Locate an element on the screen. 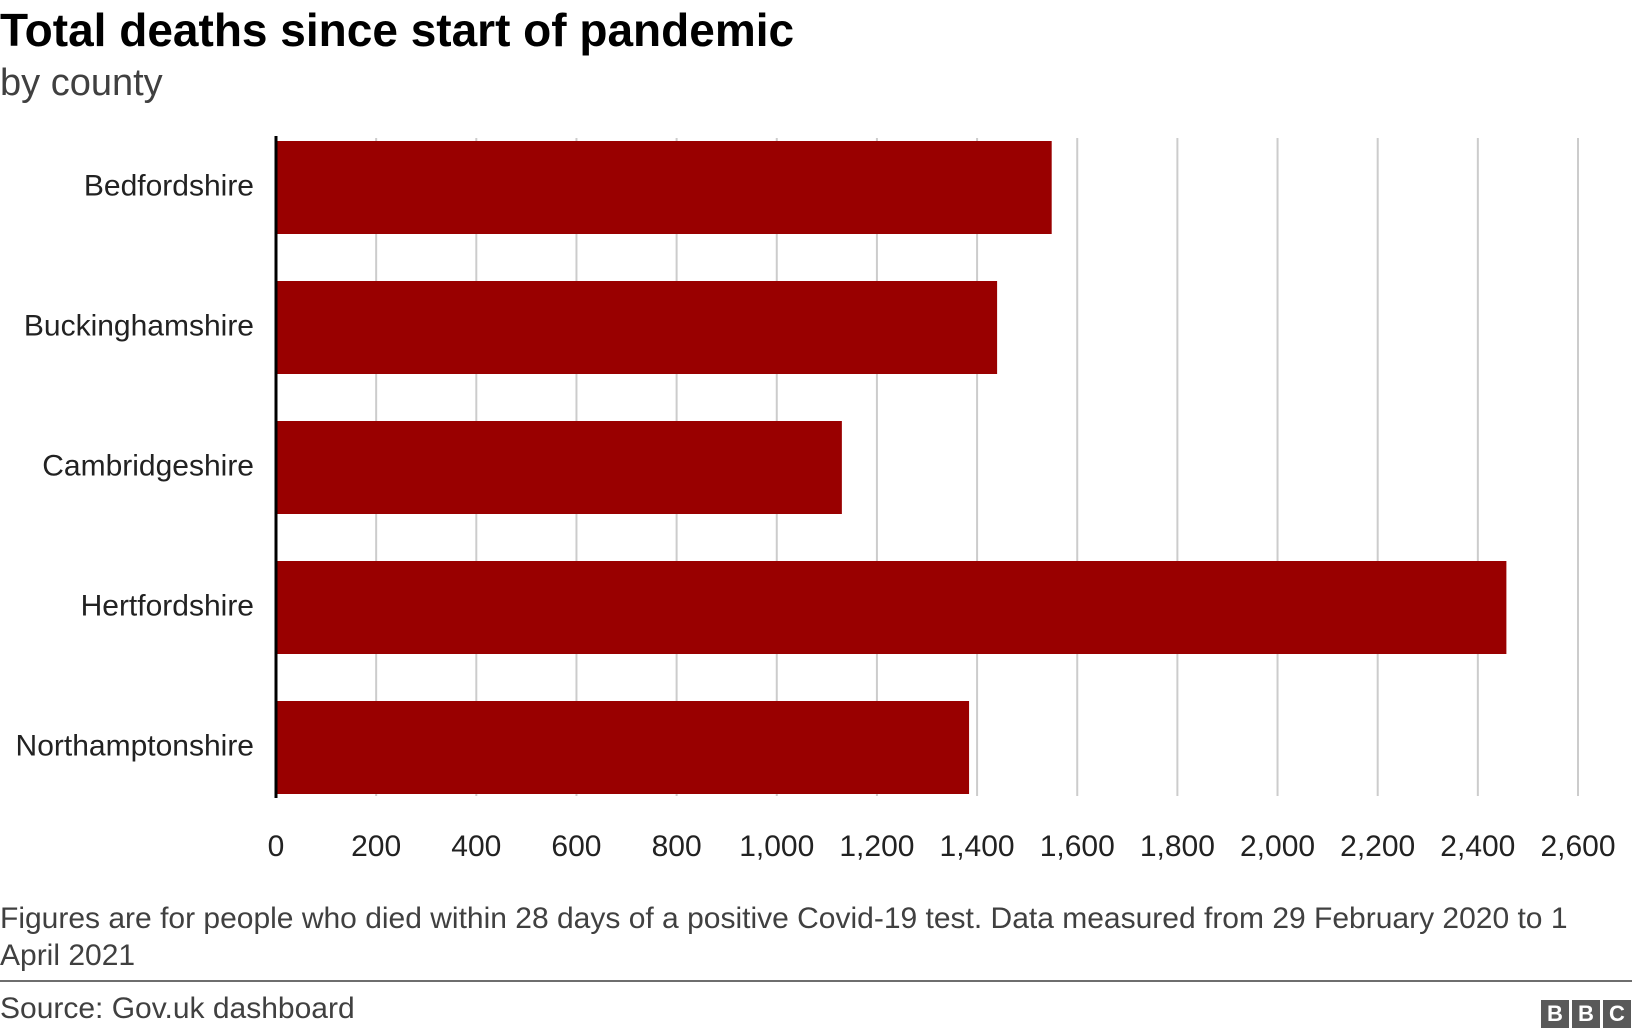  bbc-logo-block: C is located at coordinates (1617, 1014).